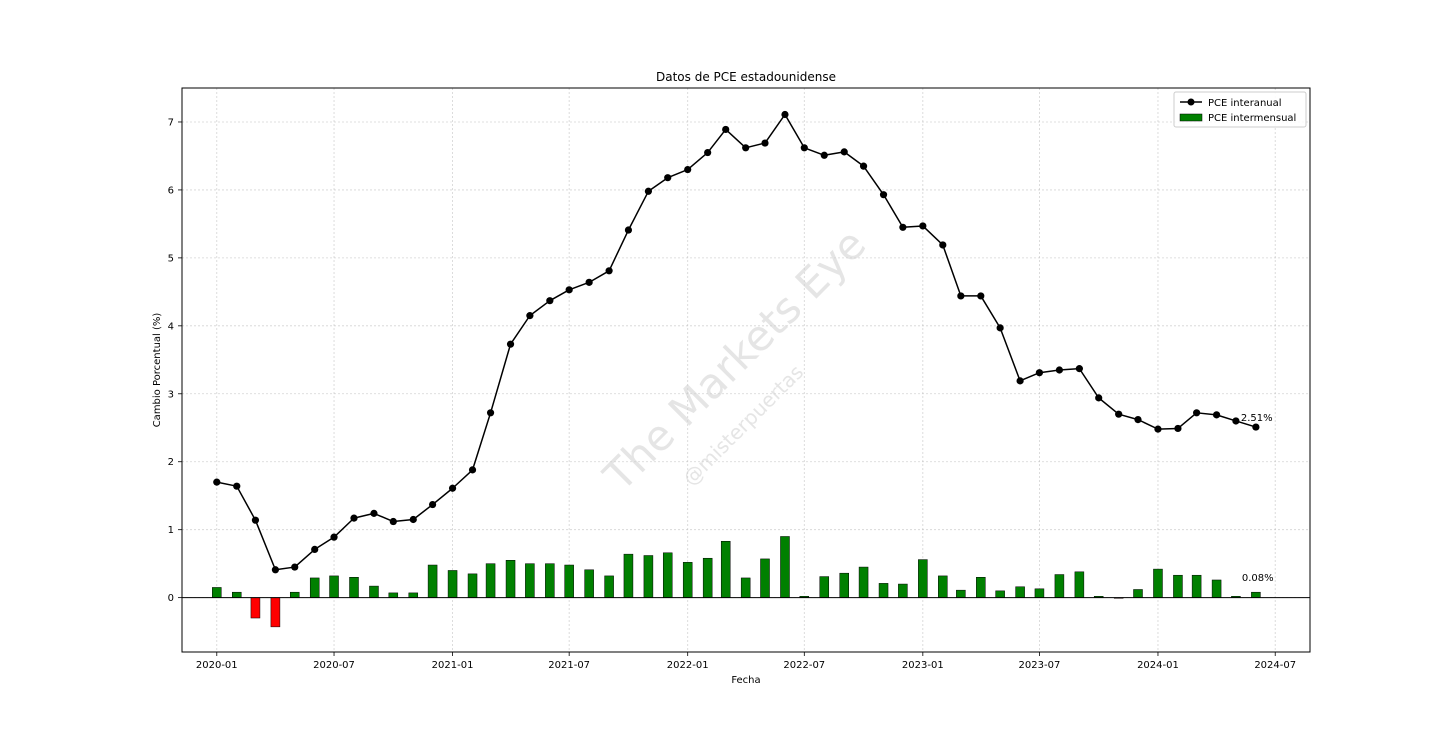 The width and height of the screenshot is (1456, 733). What do you see at coordinates (1191, 102) in the screenshot?
I see `legend-line-marker` at bounding box center [1191, 102].